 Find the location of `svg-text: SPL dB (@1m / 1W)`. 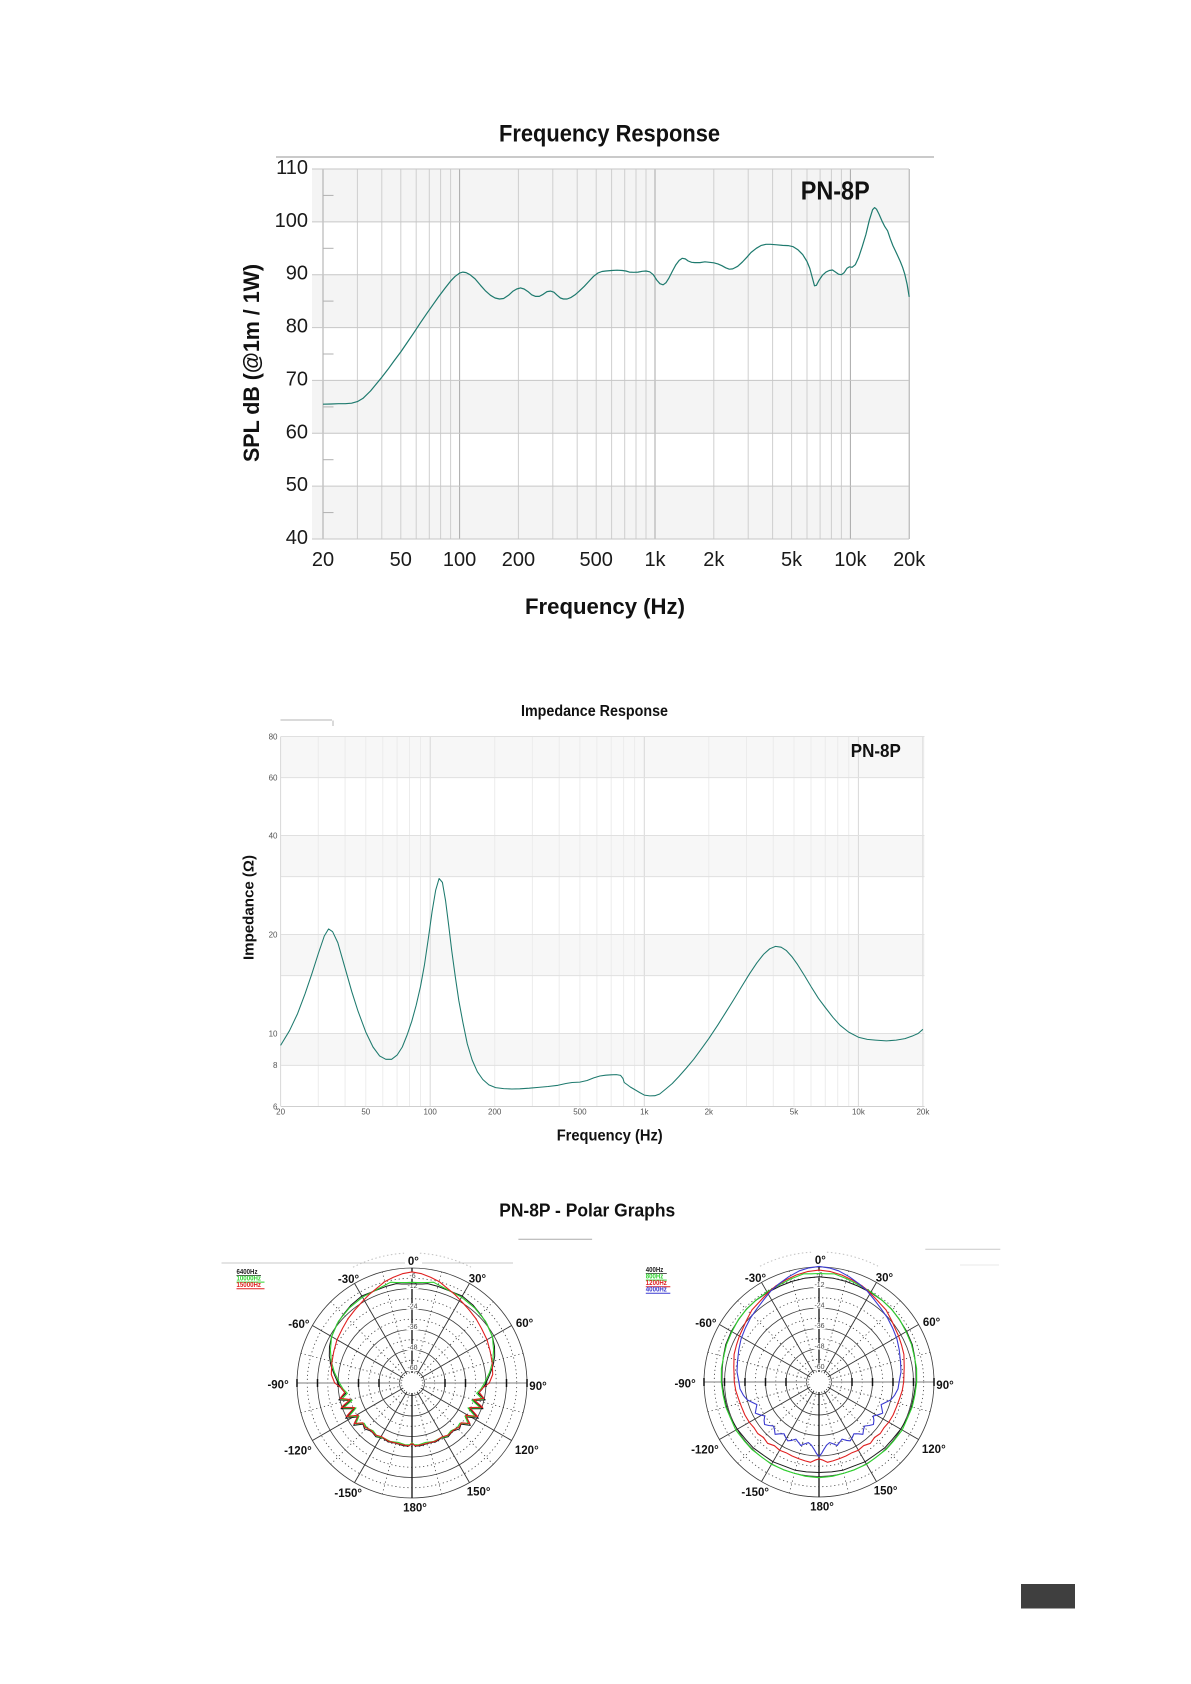

svg-text: SPL dB (@1m / 1W) is located at coordinates (251, 363).